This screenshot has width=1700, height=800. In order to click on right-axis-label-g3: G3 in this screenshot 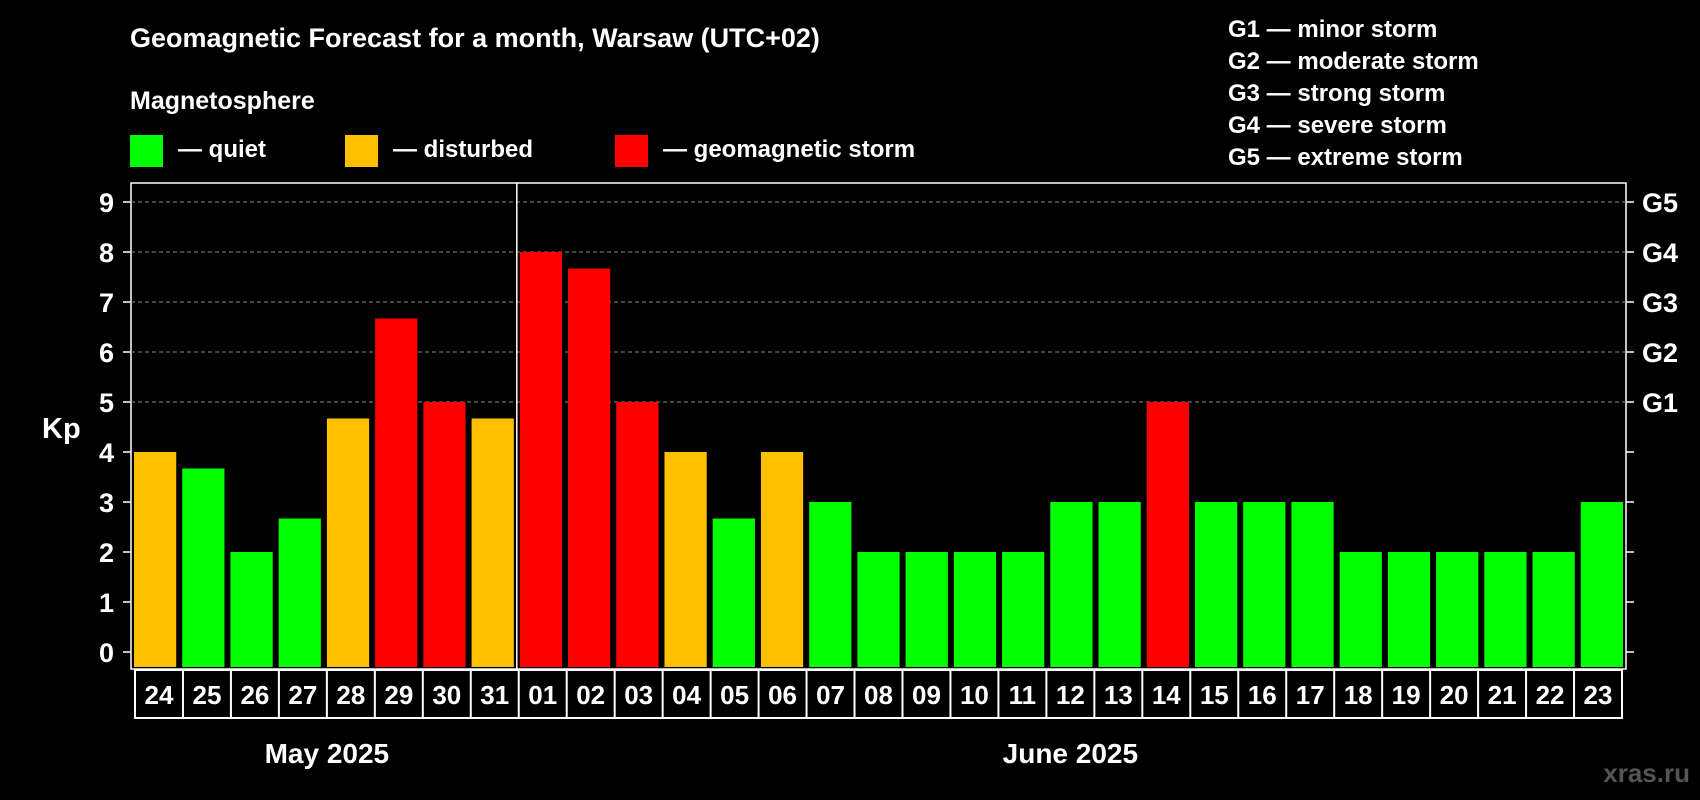, I will do `click(1660, 303)`.